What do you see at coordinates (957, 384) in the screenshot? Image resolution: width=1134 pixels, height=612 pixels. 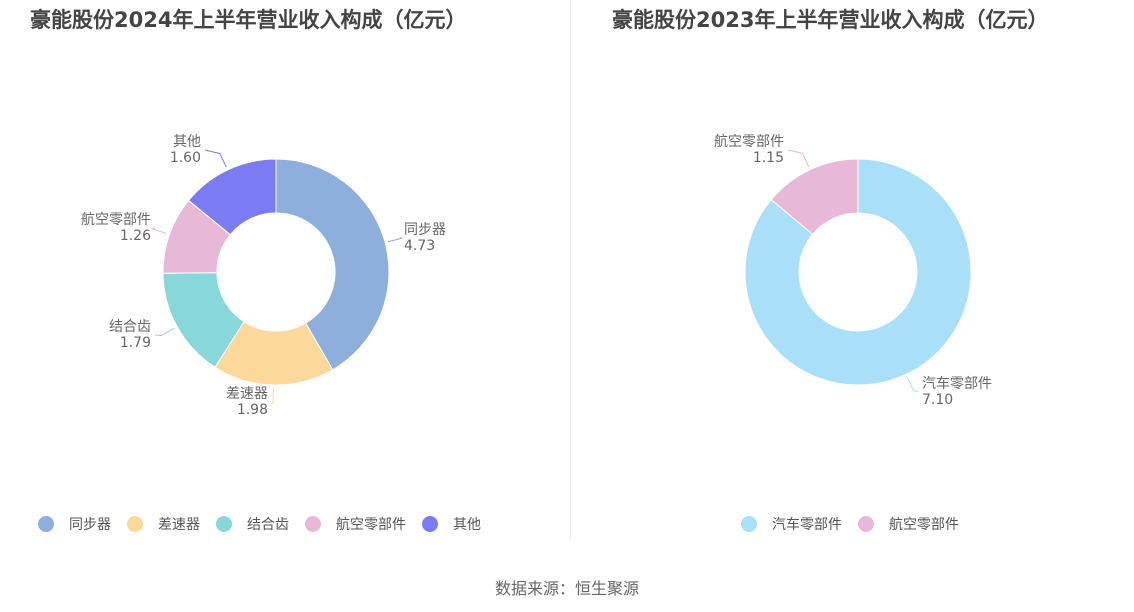 I see `slice-label-name: 汽车零部件` at bounding box center [957, 384].